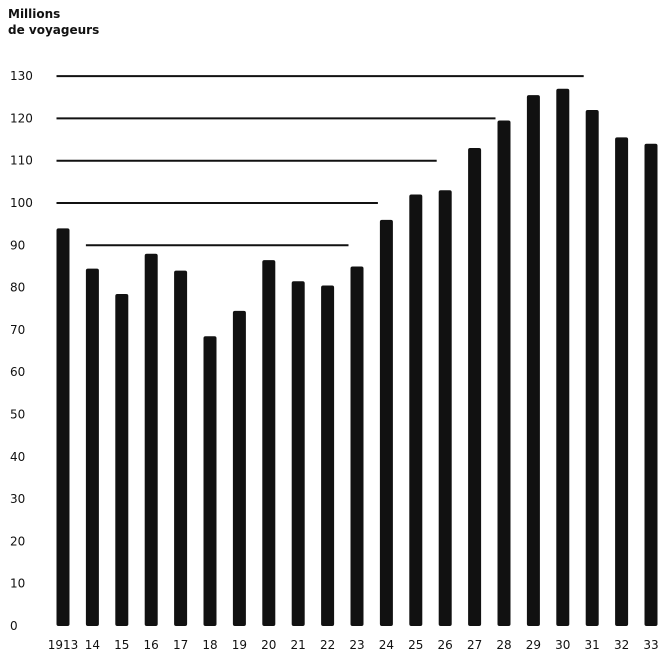  Describe the element at coordinates (17, 372) in the screenshot. I see `y-tick-label-60: 60` at that location.